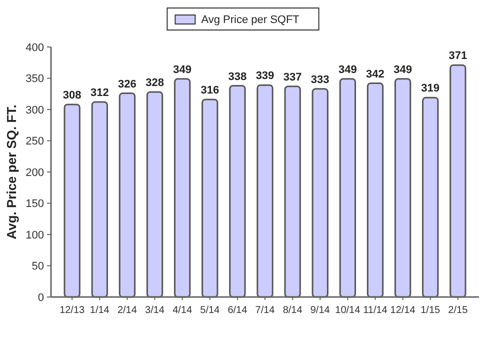  Describe the element at coordinates (265, 310) in the screenshot. I see `x-tick-label: 7/14` at that location.